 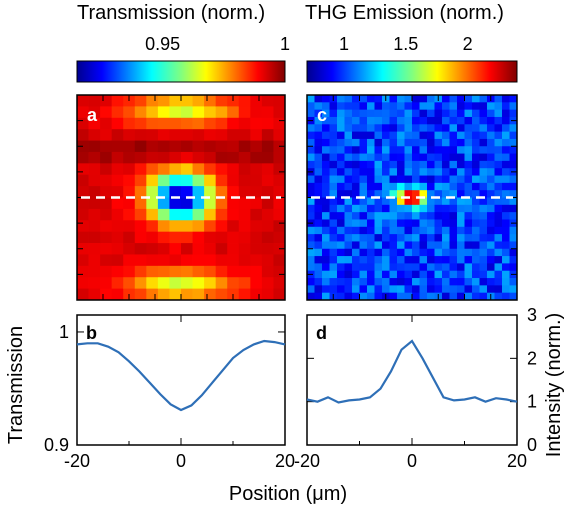 What do you see at coordinates (181, 375) in the screenshot?
I see `series-line` at bounding box center [181, 375].